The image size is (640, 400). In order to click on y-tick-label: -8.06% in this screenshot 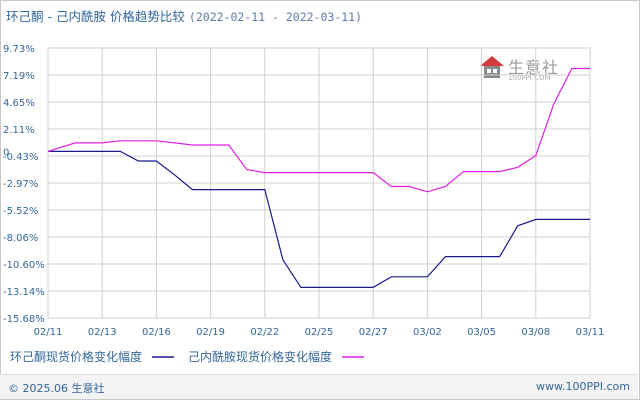, I will do `click(20, 238)`.